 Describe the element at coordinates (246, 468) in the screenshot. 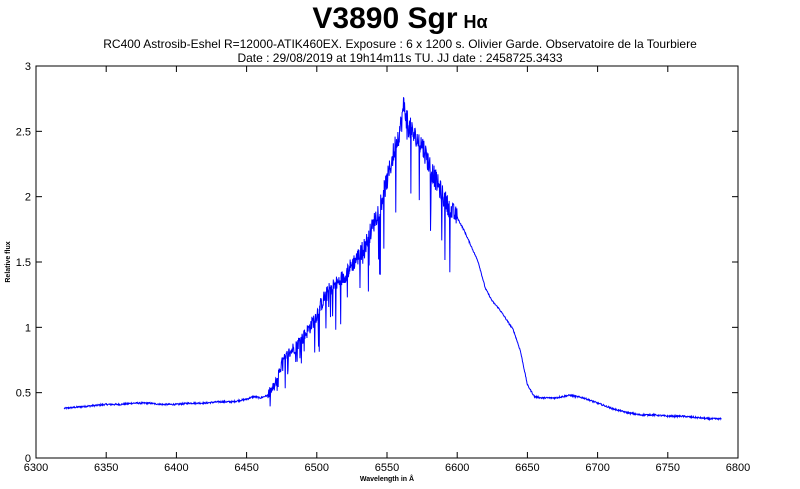

I see `x-tick-label: 6450` at that location.